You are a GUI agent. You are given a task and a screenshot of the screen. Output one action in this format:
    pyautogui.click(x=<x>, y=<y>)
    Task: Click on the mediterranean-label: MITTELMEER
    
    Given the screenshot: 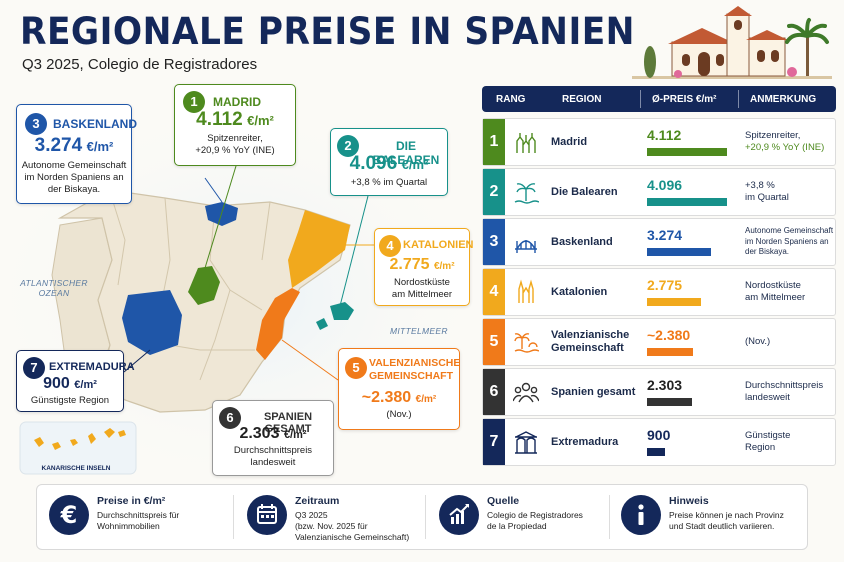 What is the action you would take?
    pyautogui.click(x=419, y=331)
    